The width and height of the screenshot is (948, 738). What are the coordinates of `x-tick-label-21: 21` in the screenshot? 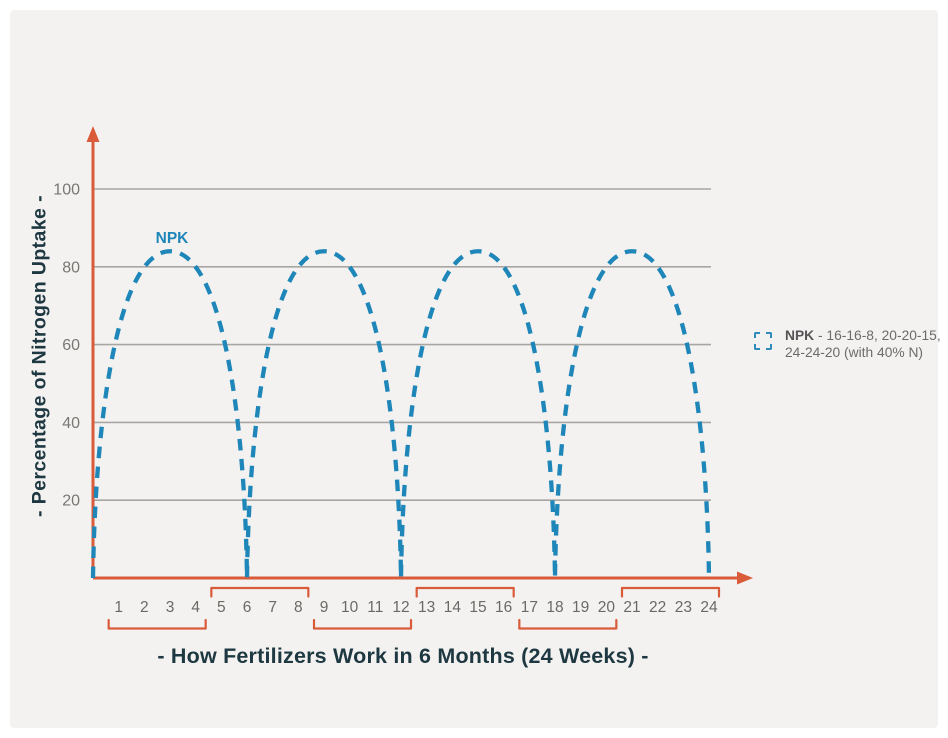 It's located at (631, 607).